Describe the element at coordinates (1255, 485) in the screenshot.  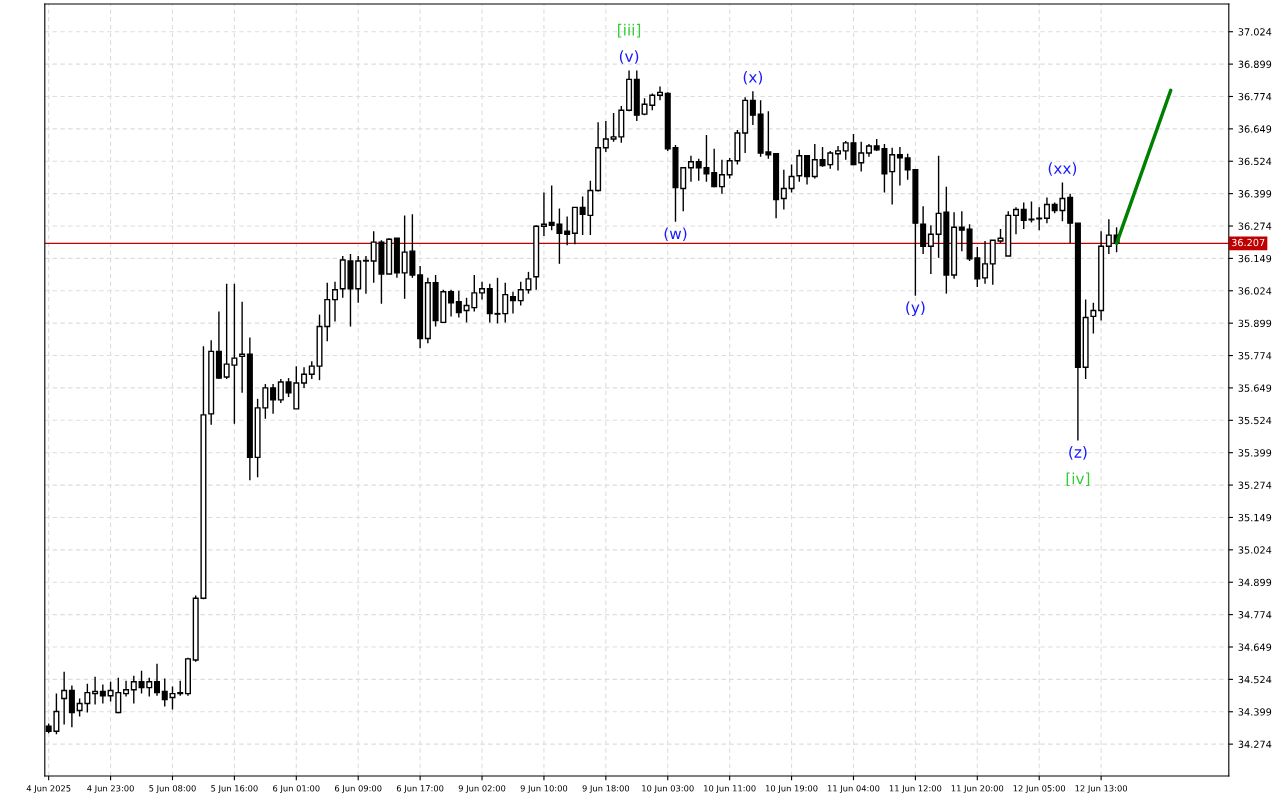
I see `y-tick-label: 35.274` at that location.